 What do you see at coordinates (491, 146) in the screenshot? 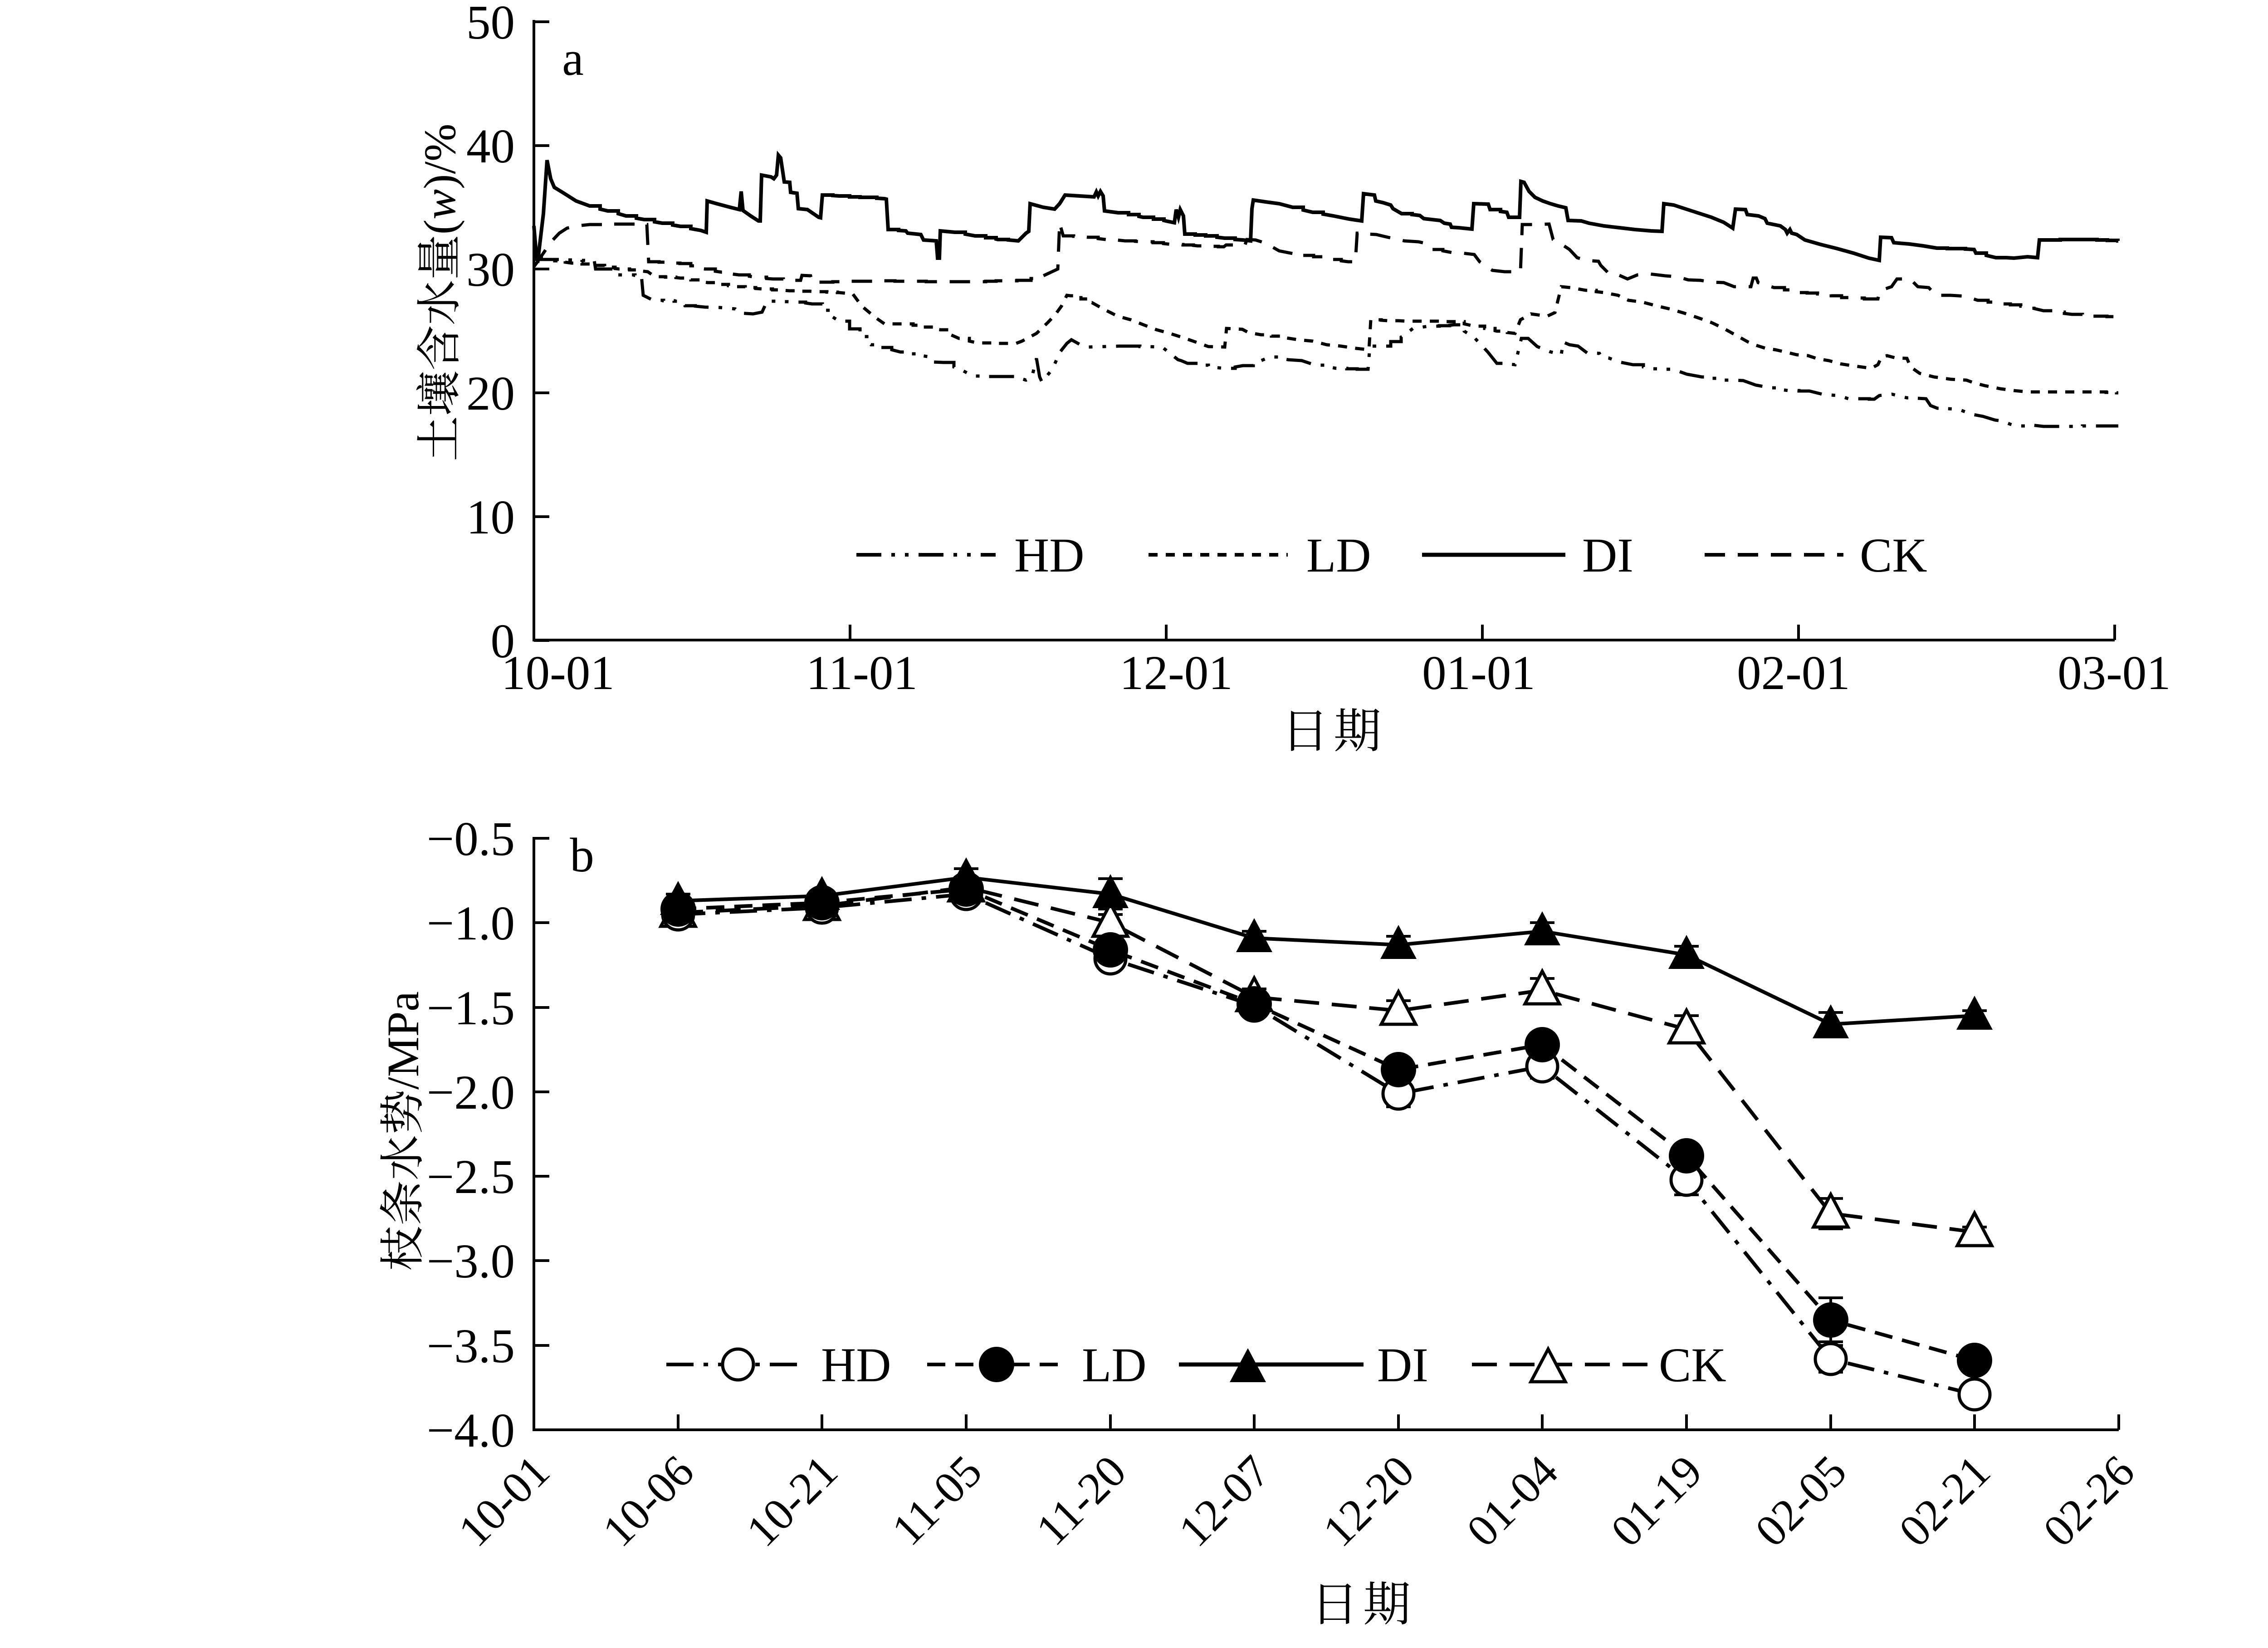
I see `svg-text: 40` at bounding box center [491, 146].